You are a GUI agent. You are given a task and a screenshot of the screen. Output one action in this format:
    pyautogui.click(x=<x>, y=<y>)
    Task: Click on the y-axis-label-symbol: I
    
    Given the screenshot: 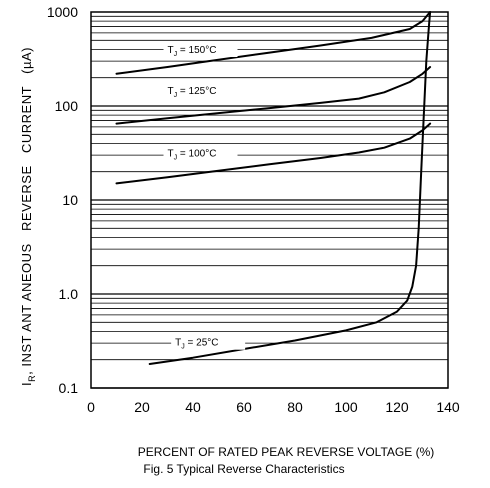 What is the action you would take?
    pyautogui.click(x=26, y=384)
    